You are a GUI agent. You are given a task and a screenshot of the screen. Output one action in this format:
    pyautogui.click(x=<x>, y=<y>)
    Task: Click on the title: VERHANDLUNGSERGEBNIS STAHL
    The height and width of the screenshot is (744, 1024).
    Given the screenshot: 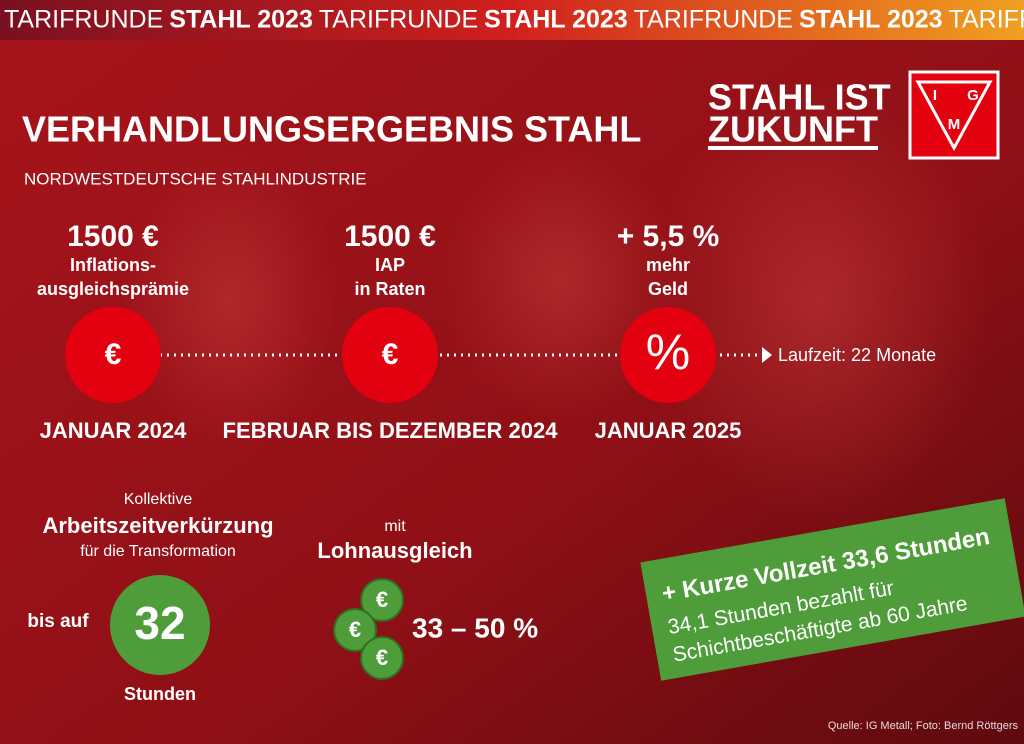 What is the action you would take?
    pyautogui.click(x=331, y=129)
    